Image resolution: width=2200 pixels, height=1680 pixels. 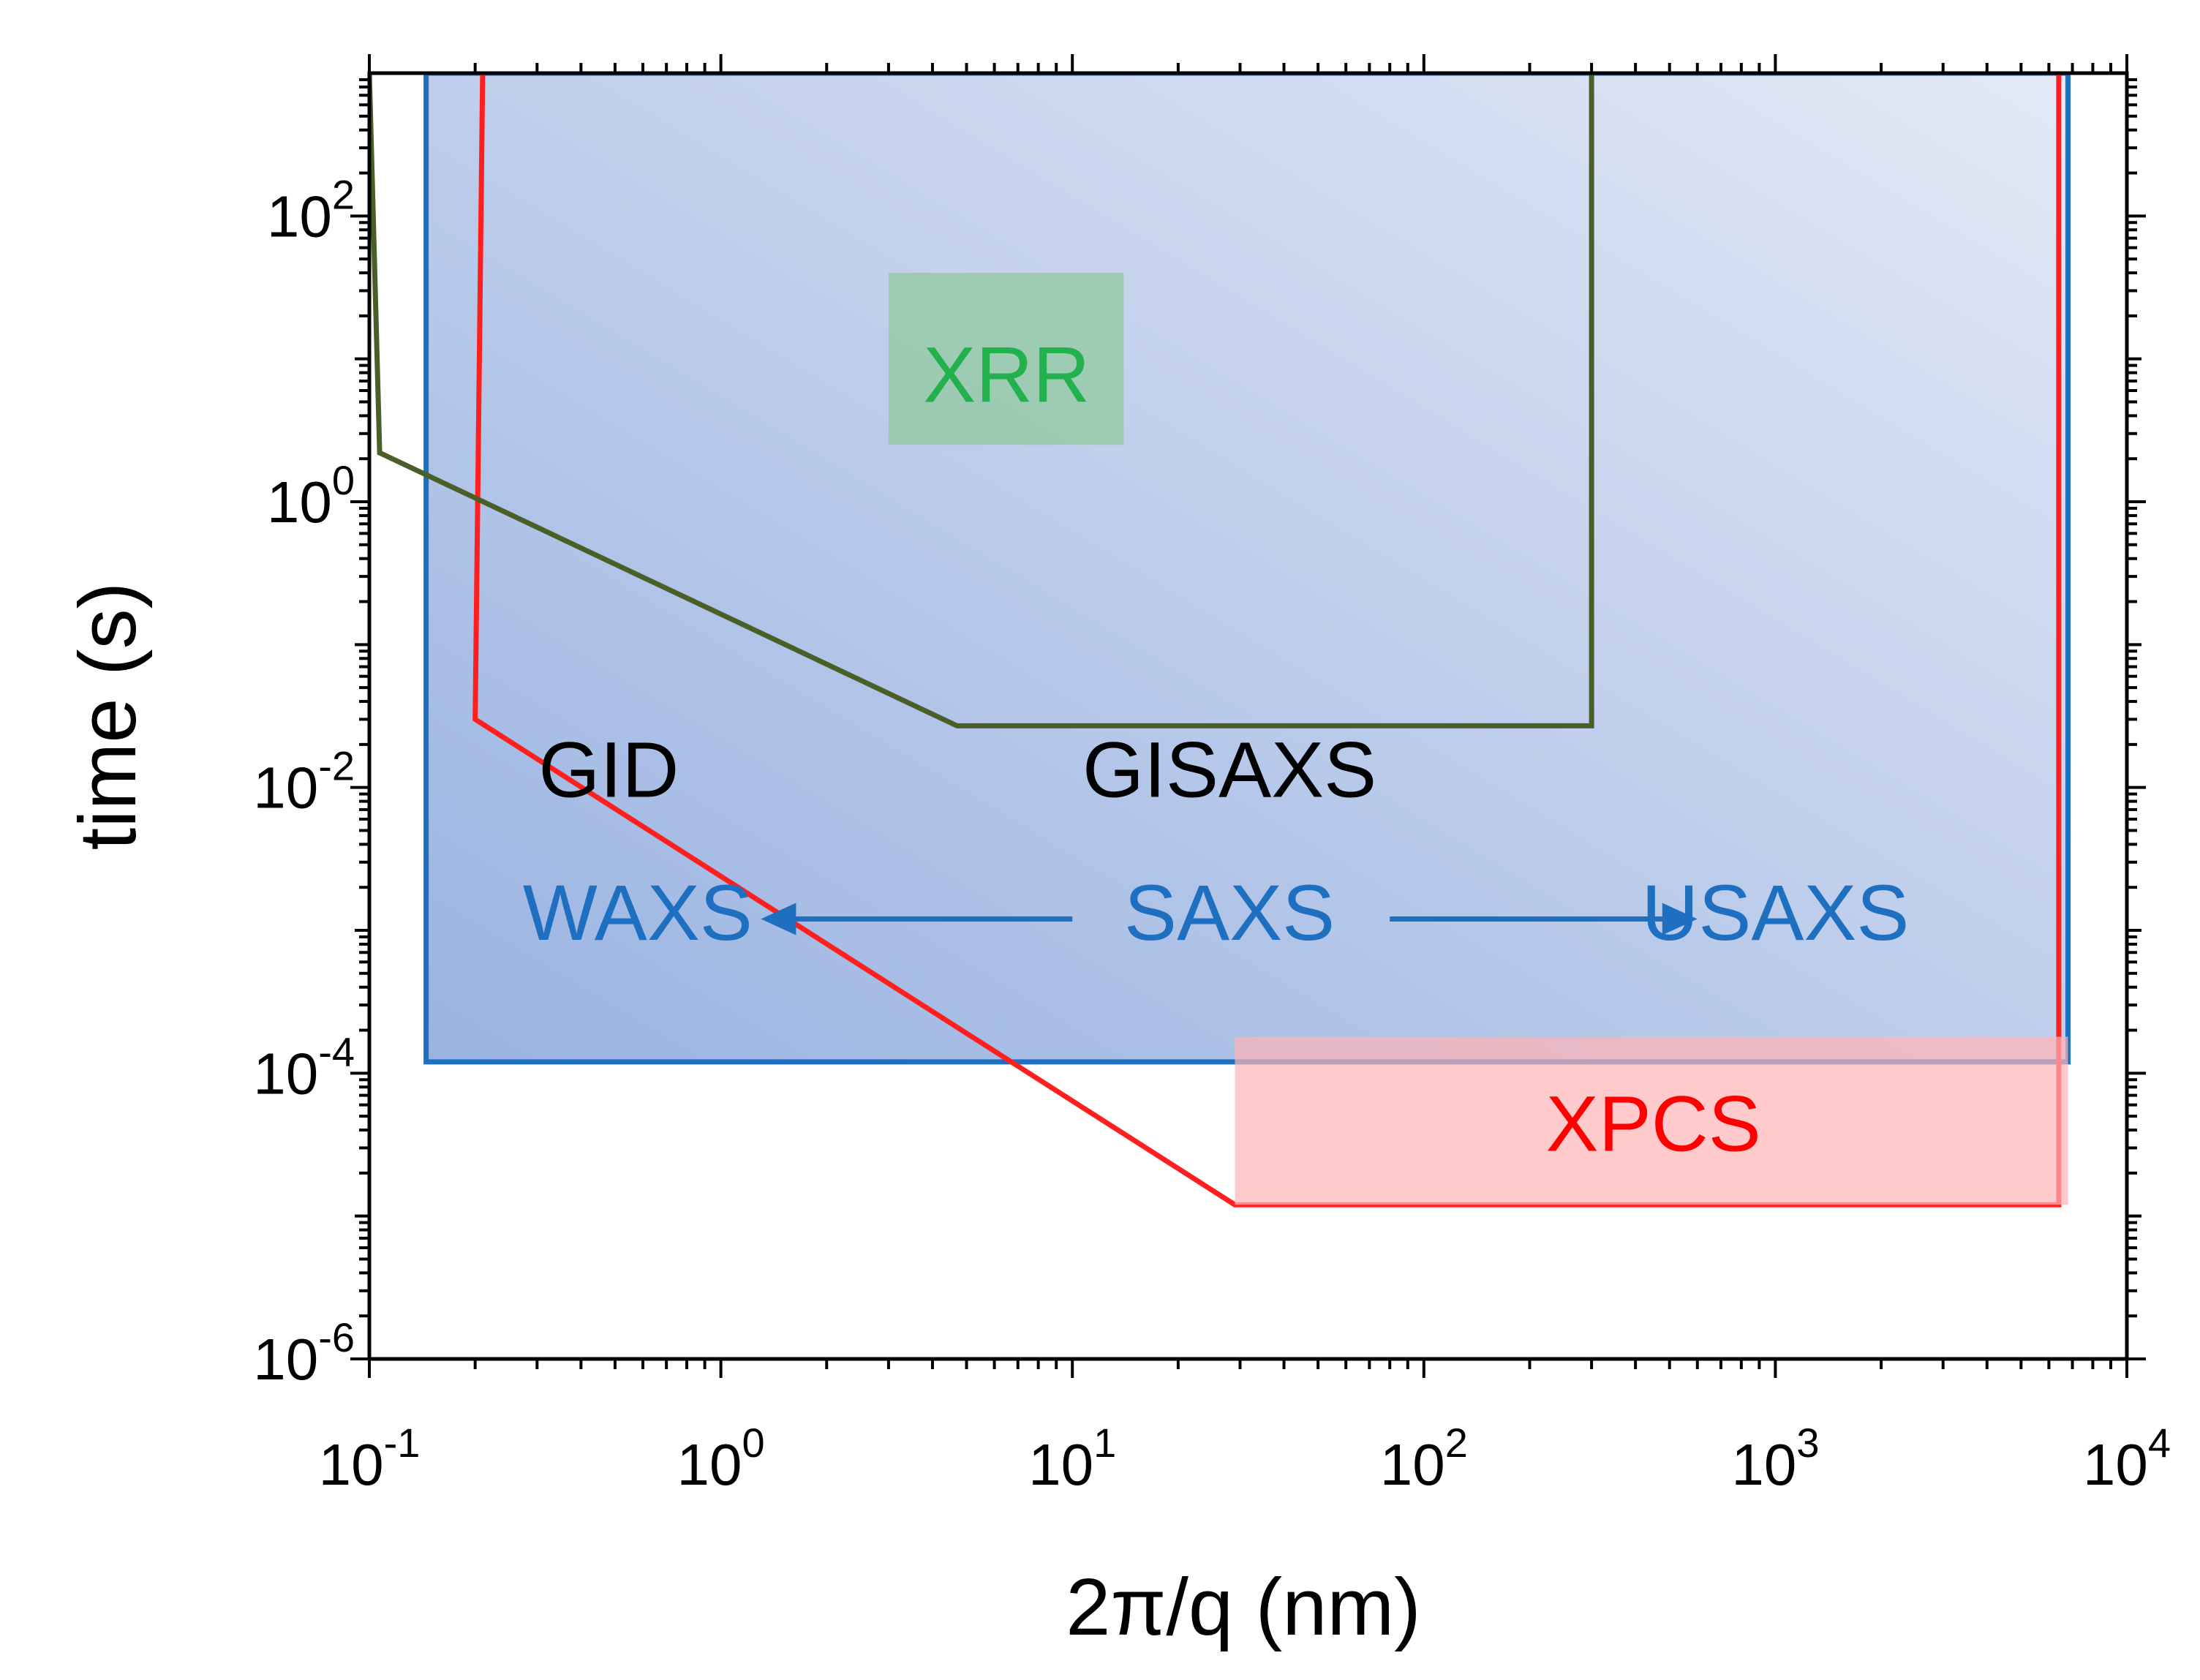 I want to click on x-tick-label: 10⁰, so click(x=721, y=1459).